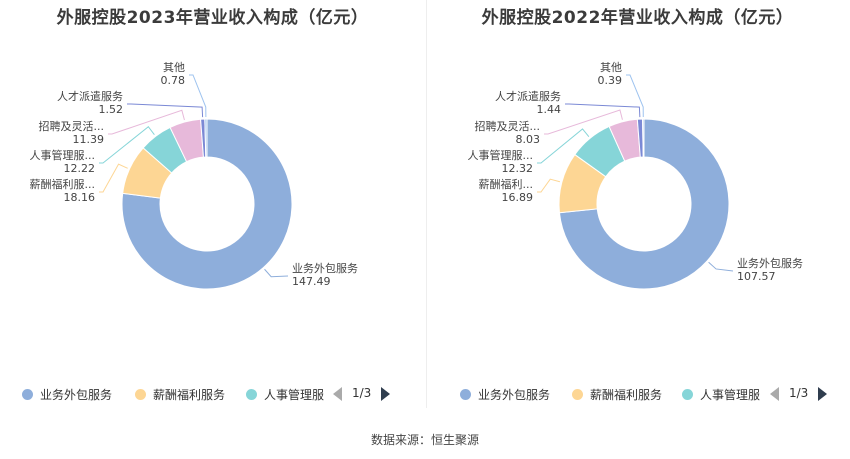 The height and width of the screenshot is (459, 850). I want to click on slice-value-label: 147.49, so click(311, 281).